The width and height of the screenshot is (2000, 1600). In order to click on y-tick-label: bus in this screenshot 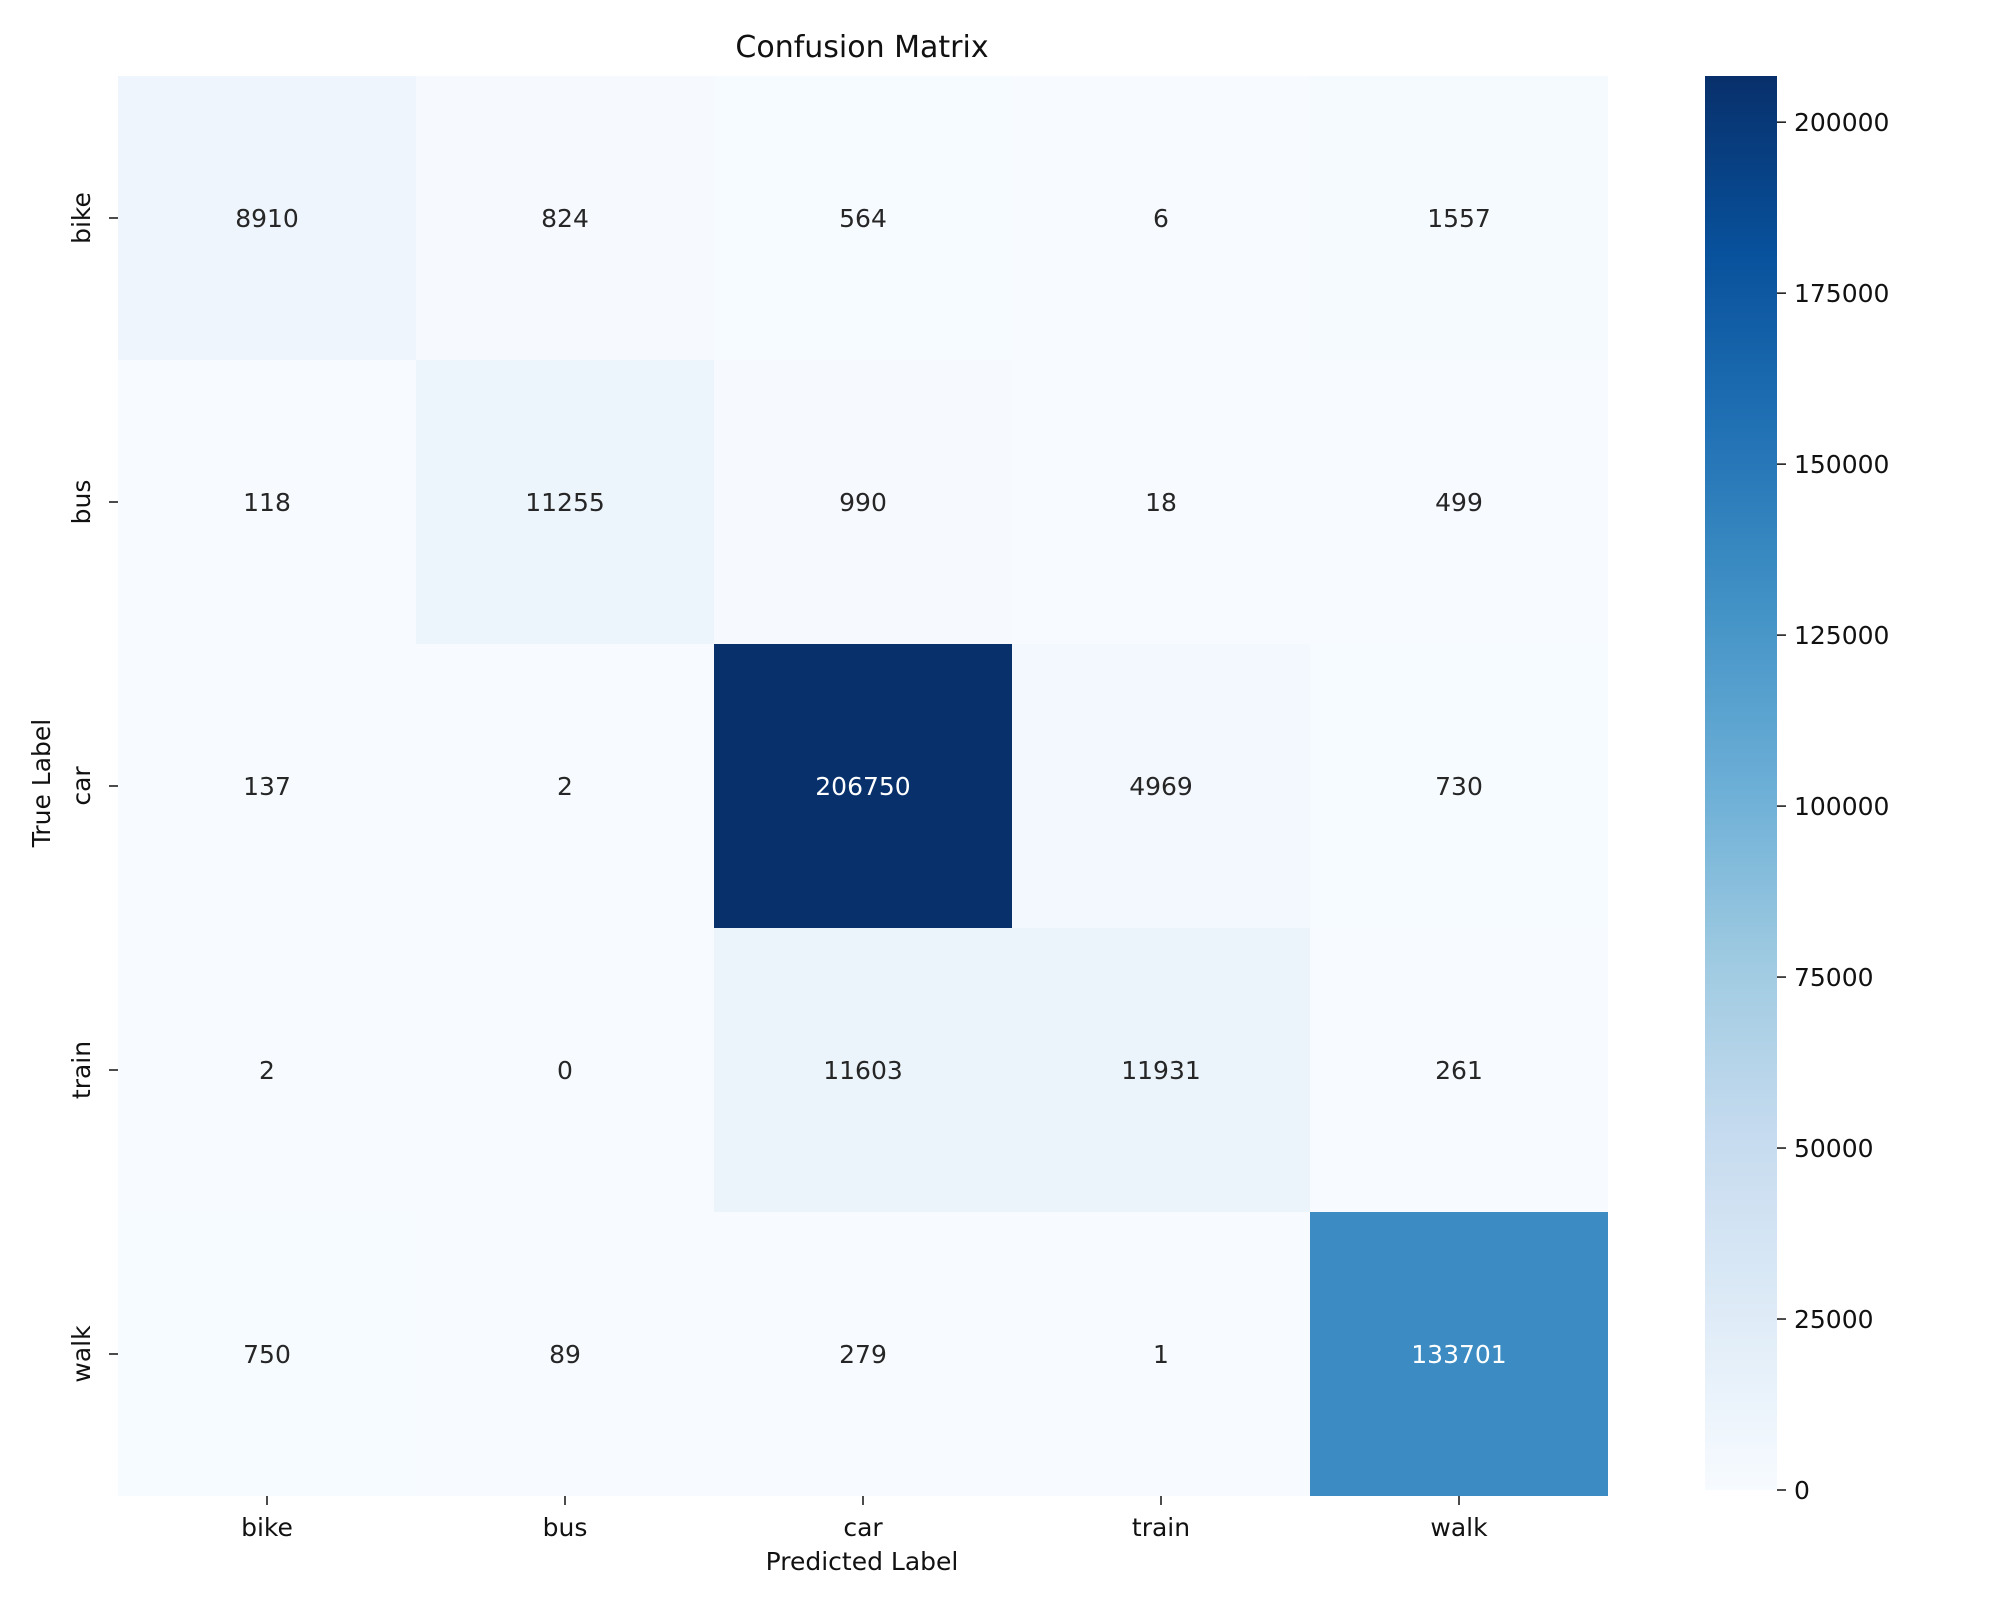, I will do `click(81, 502)`.